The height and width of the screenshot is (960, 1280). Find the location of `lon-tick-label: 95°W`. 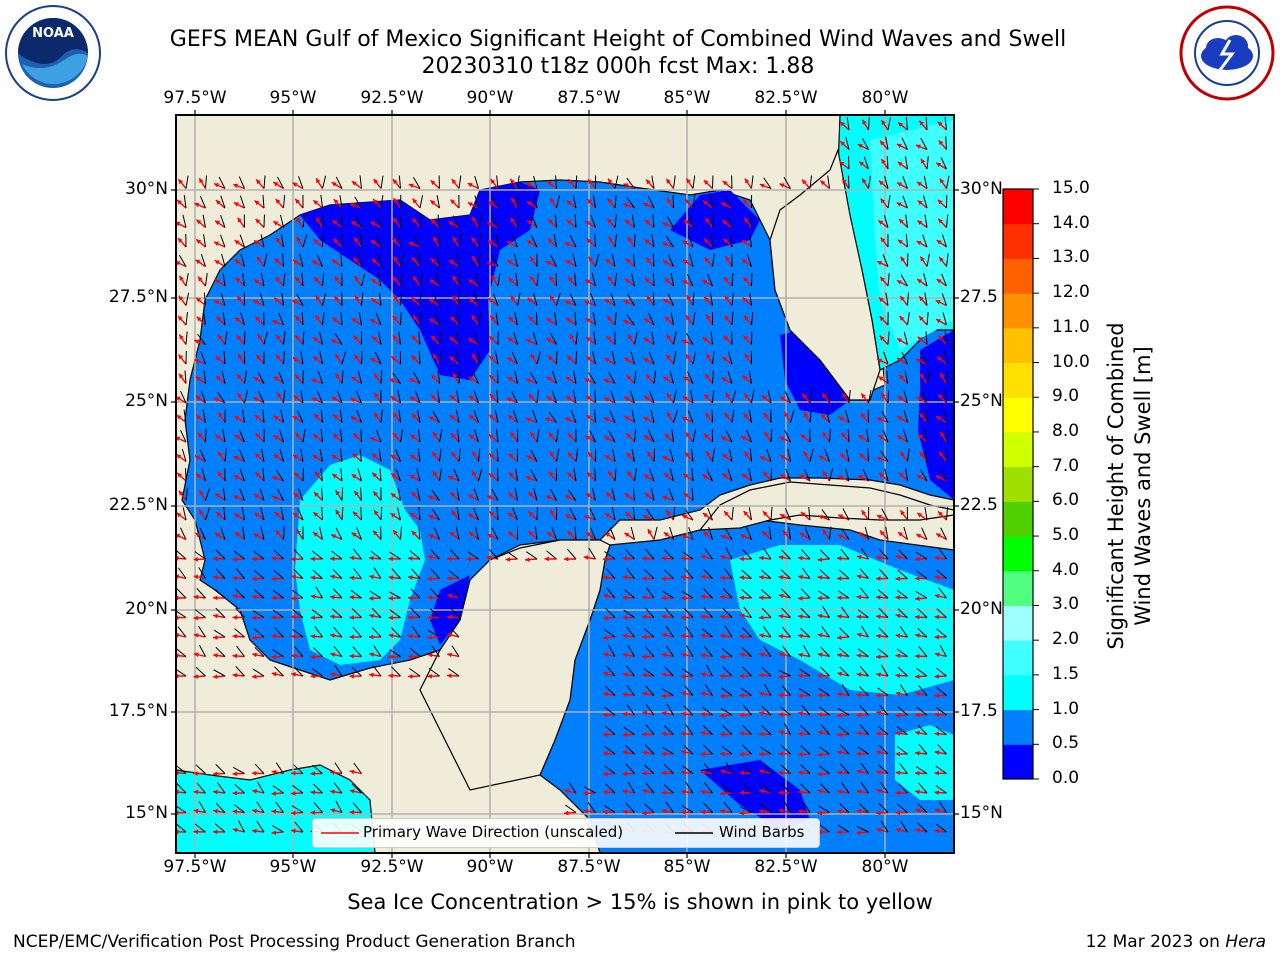

lon-tick-label: 95°W is located at coordinates (293, 867).